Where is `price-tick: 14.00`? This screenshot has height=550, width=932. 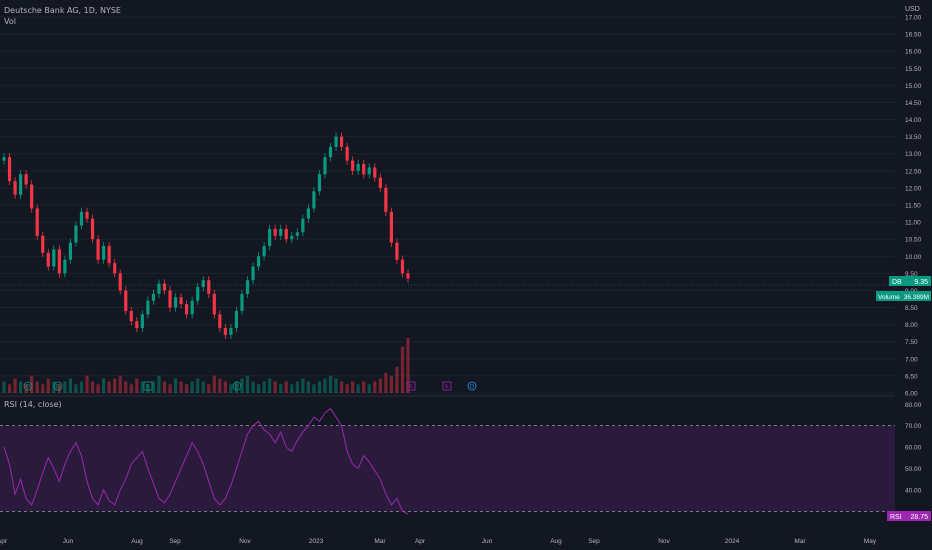
price-tick: 14.00 is located at coordinates (913, 120).